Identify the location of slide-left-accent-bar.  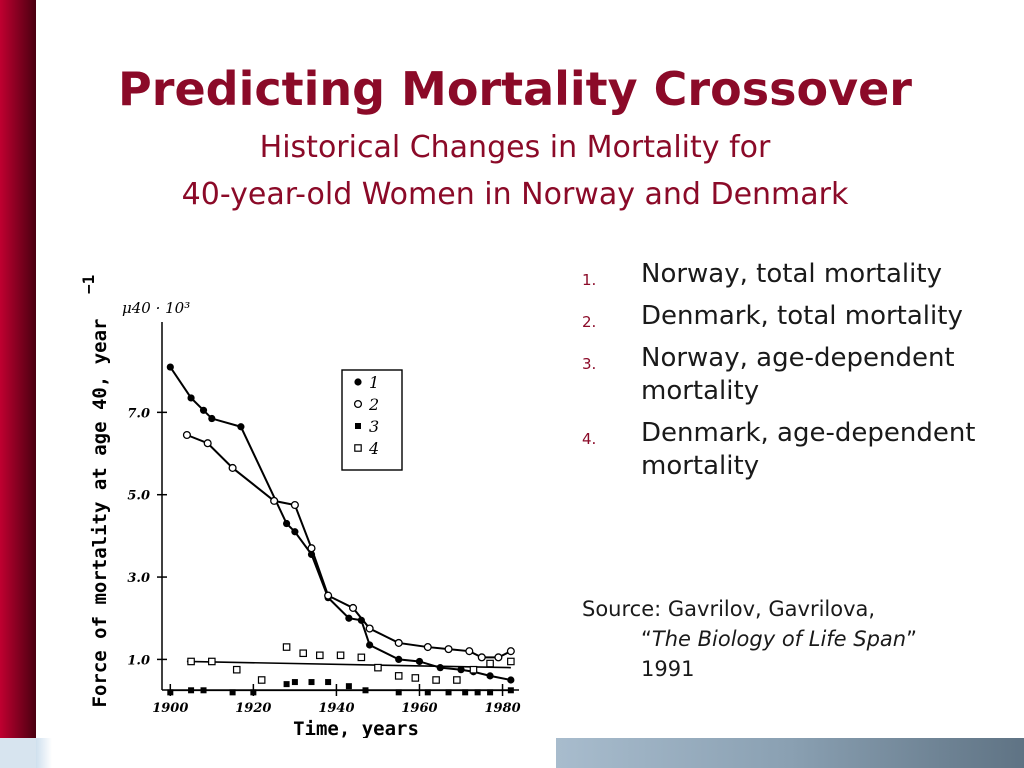
(18, 369).